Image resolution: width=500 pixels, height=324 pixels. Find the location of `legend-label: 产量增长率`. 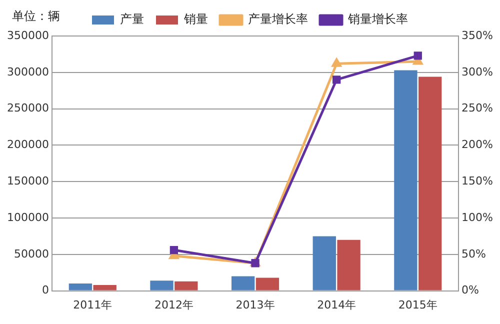

legend-label: 产量增长率 is located at coordinates (278, 19).